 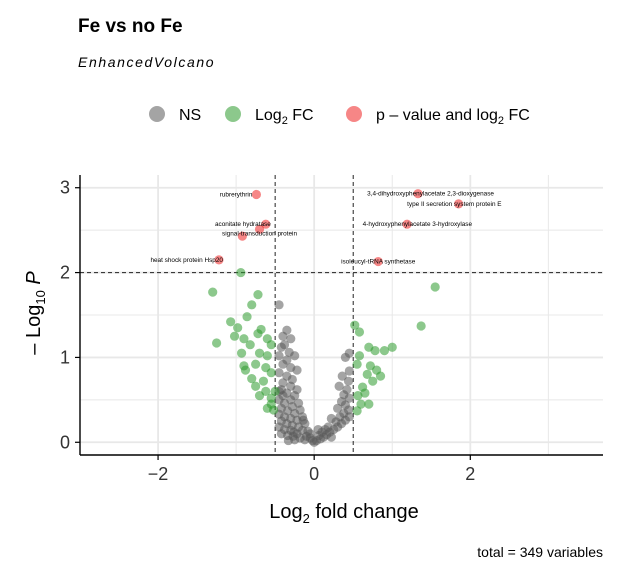 I want to click on point-label: isoleucyl-tRNA synthetase, so click(x=378, y=262).